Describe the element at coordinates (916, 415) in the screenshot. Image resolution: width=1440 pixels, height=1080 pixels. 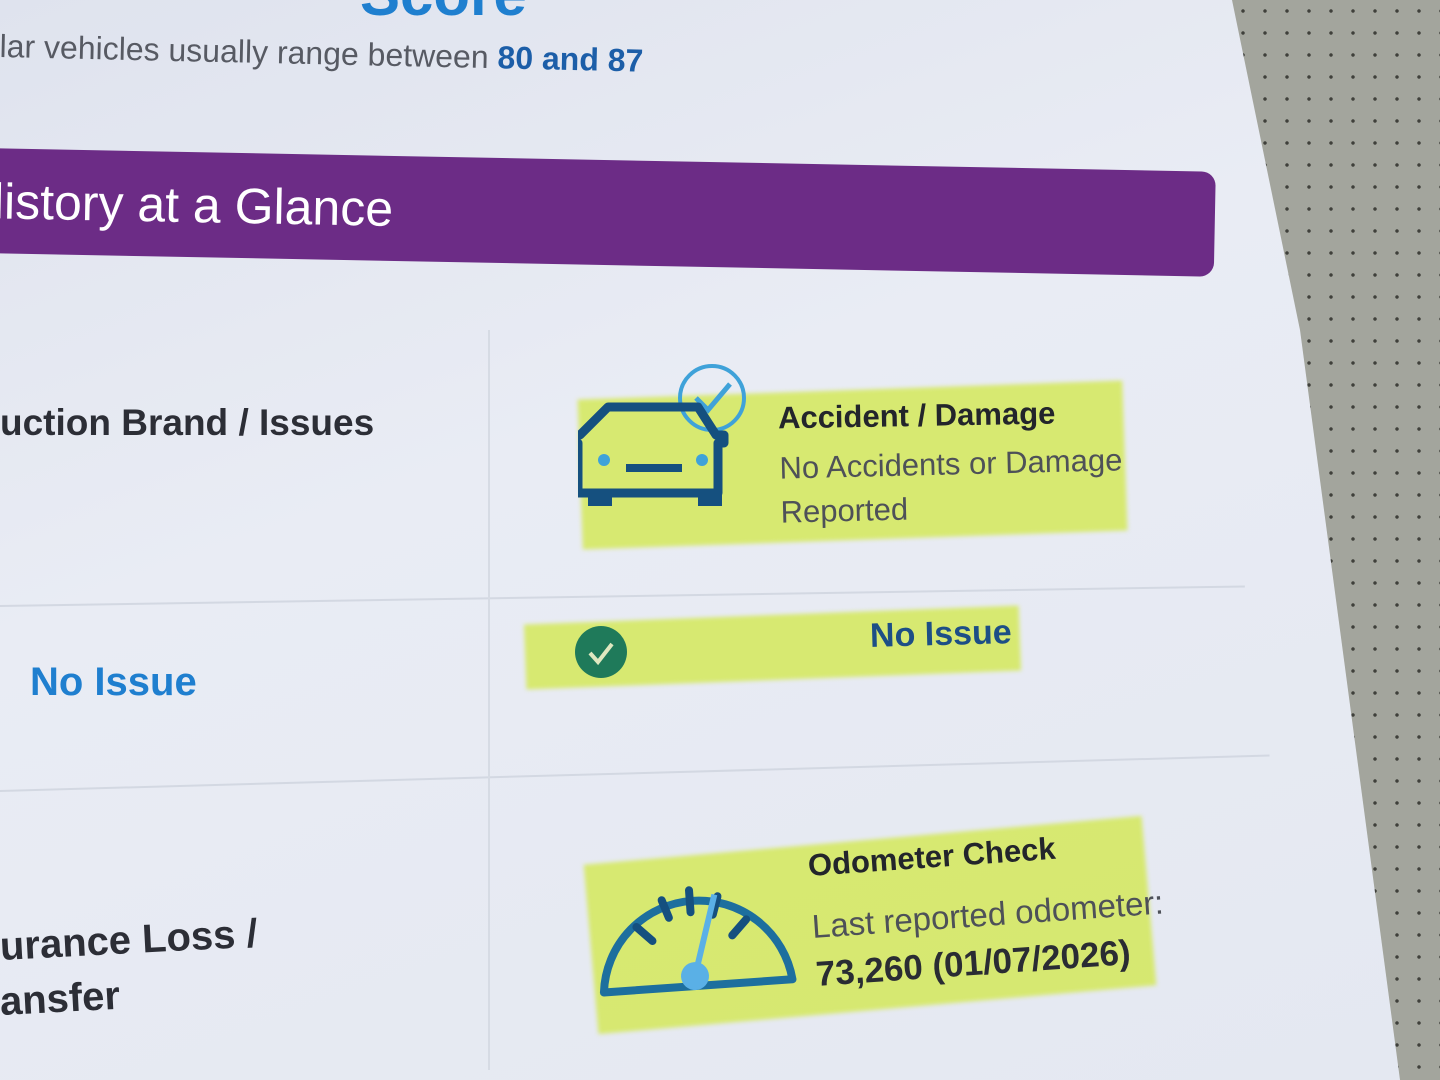
I see `accident-title: Accident / Damage` at that location.